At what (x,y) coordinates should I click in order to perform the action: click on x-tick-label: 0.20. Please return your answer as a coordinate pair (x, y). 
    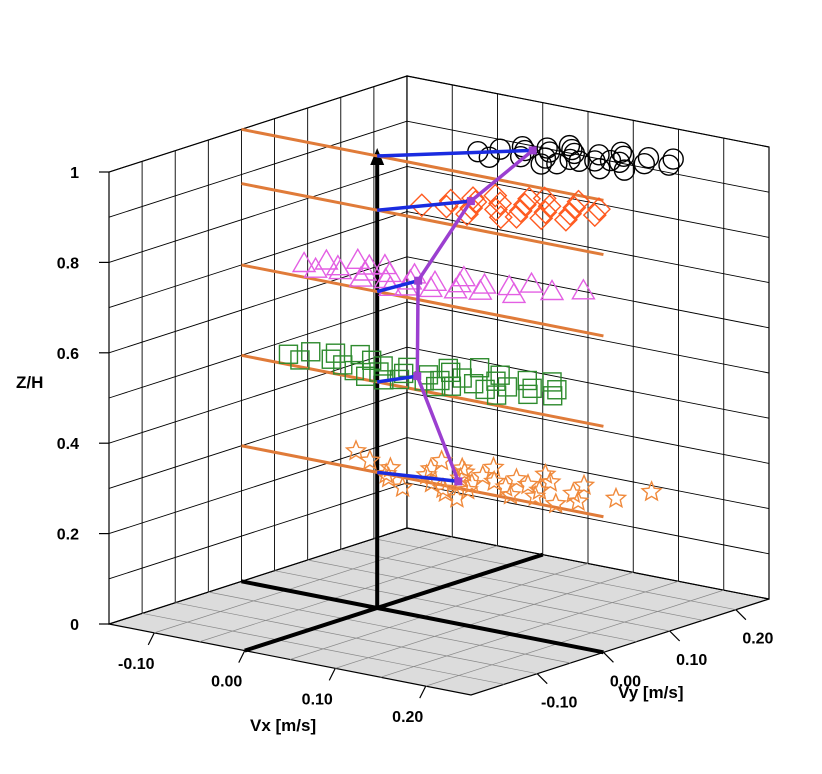
    Looking at the image, I should click on (407, 717).